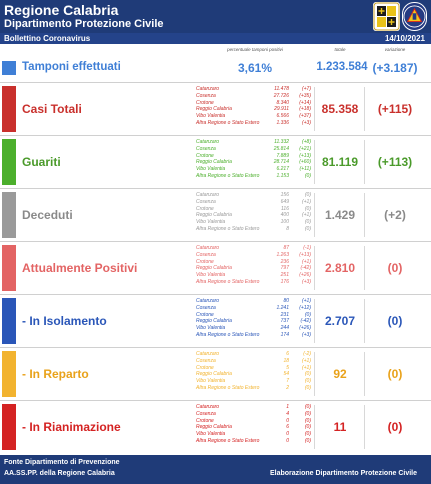 This screenshot has width=431, height=484. What do you see at coordinates (282, 116) in the screenshot?
I see `province-value: 6.566` at bounding box center [282, 116].